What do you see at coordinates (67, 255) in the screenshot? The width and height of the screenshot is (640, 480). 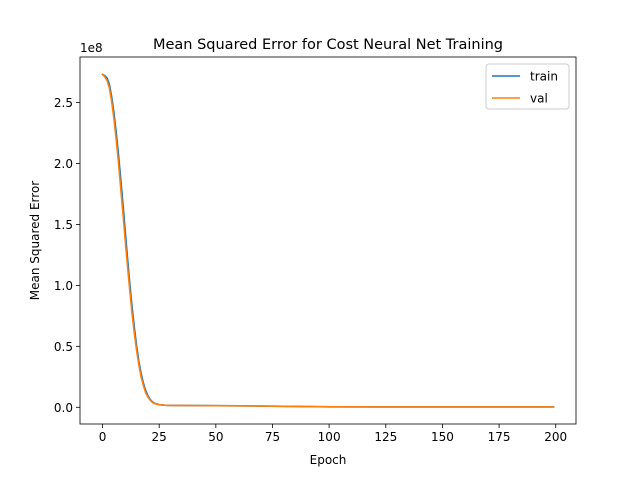 I see `y-axis: 0.0 0.5 1.0 1.5 2.0 2.5` at bounding box center [67, 255].